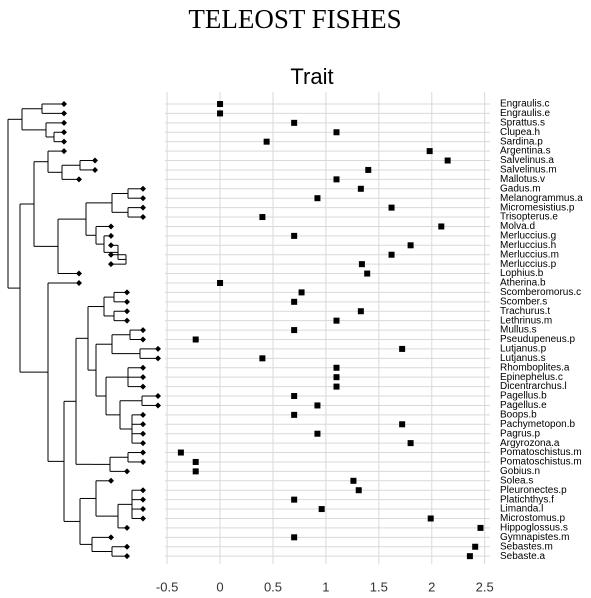 Image resolution: width=591 pixels, height=598 pixels. Describe the element at coordinates (540, 292) in the screenshot. I see `species-label: Scomberomorus.c` at that location.